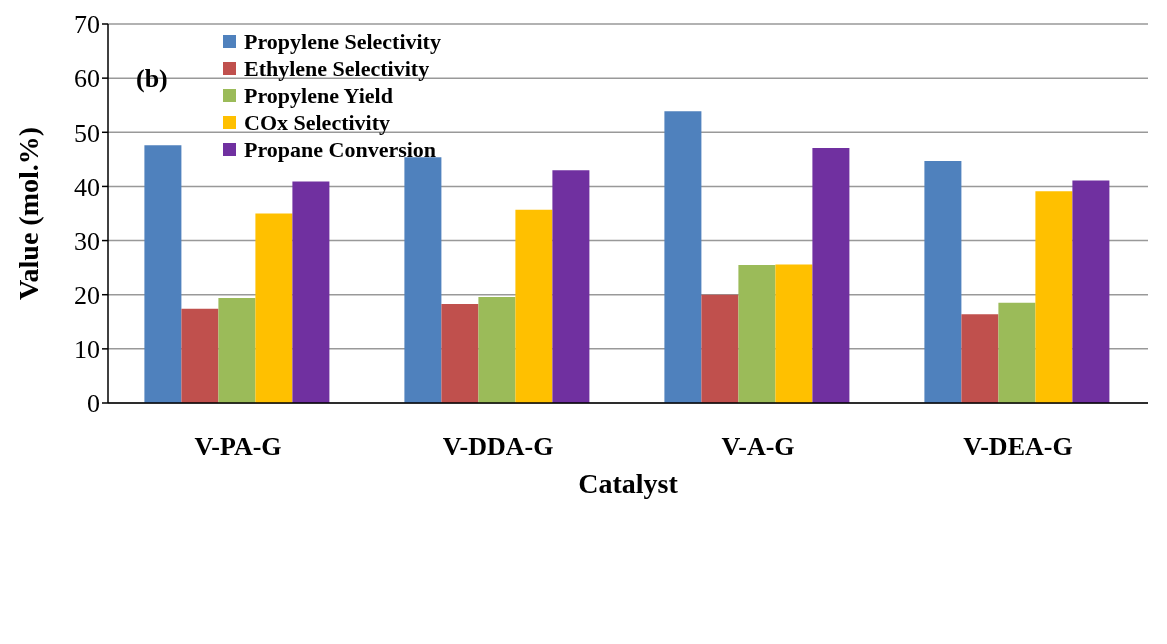  I want to click on y-tick-label: 60, so click(87, 79).